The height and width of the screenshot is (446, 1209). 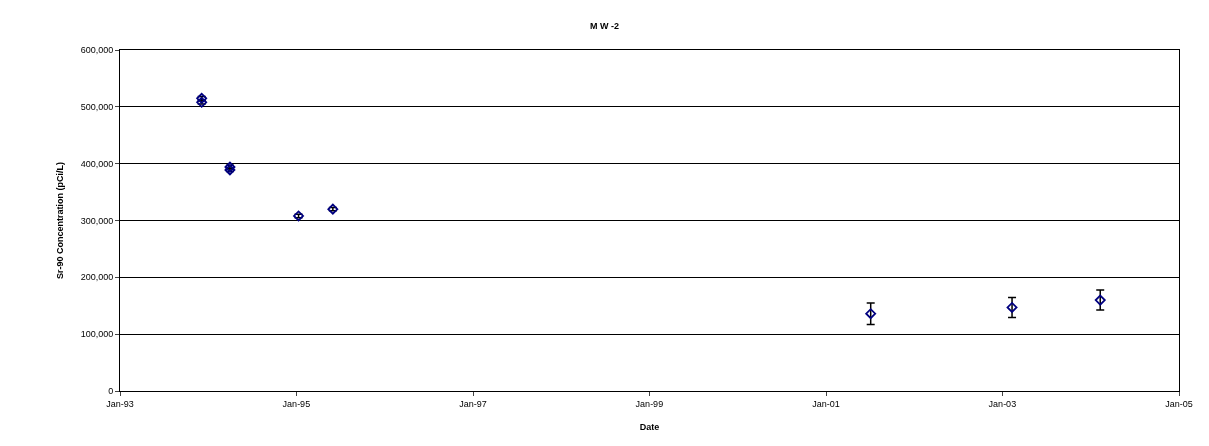 I want to click on y-tick-label: 300,000, so click(x=97, y=220).